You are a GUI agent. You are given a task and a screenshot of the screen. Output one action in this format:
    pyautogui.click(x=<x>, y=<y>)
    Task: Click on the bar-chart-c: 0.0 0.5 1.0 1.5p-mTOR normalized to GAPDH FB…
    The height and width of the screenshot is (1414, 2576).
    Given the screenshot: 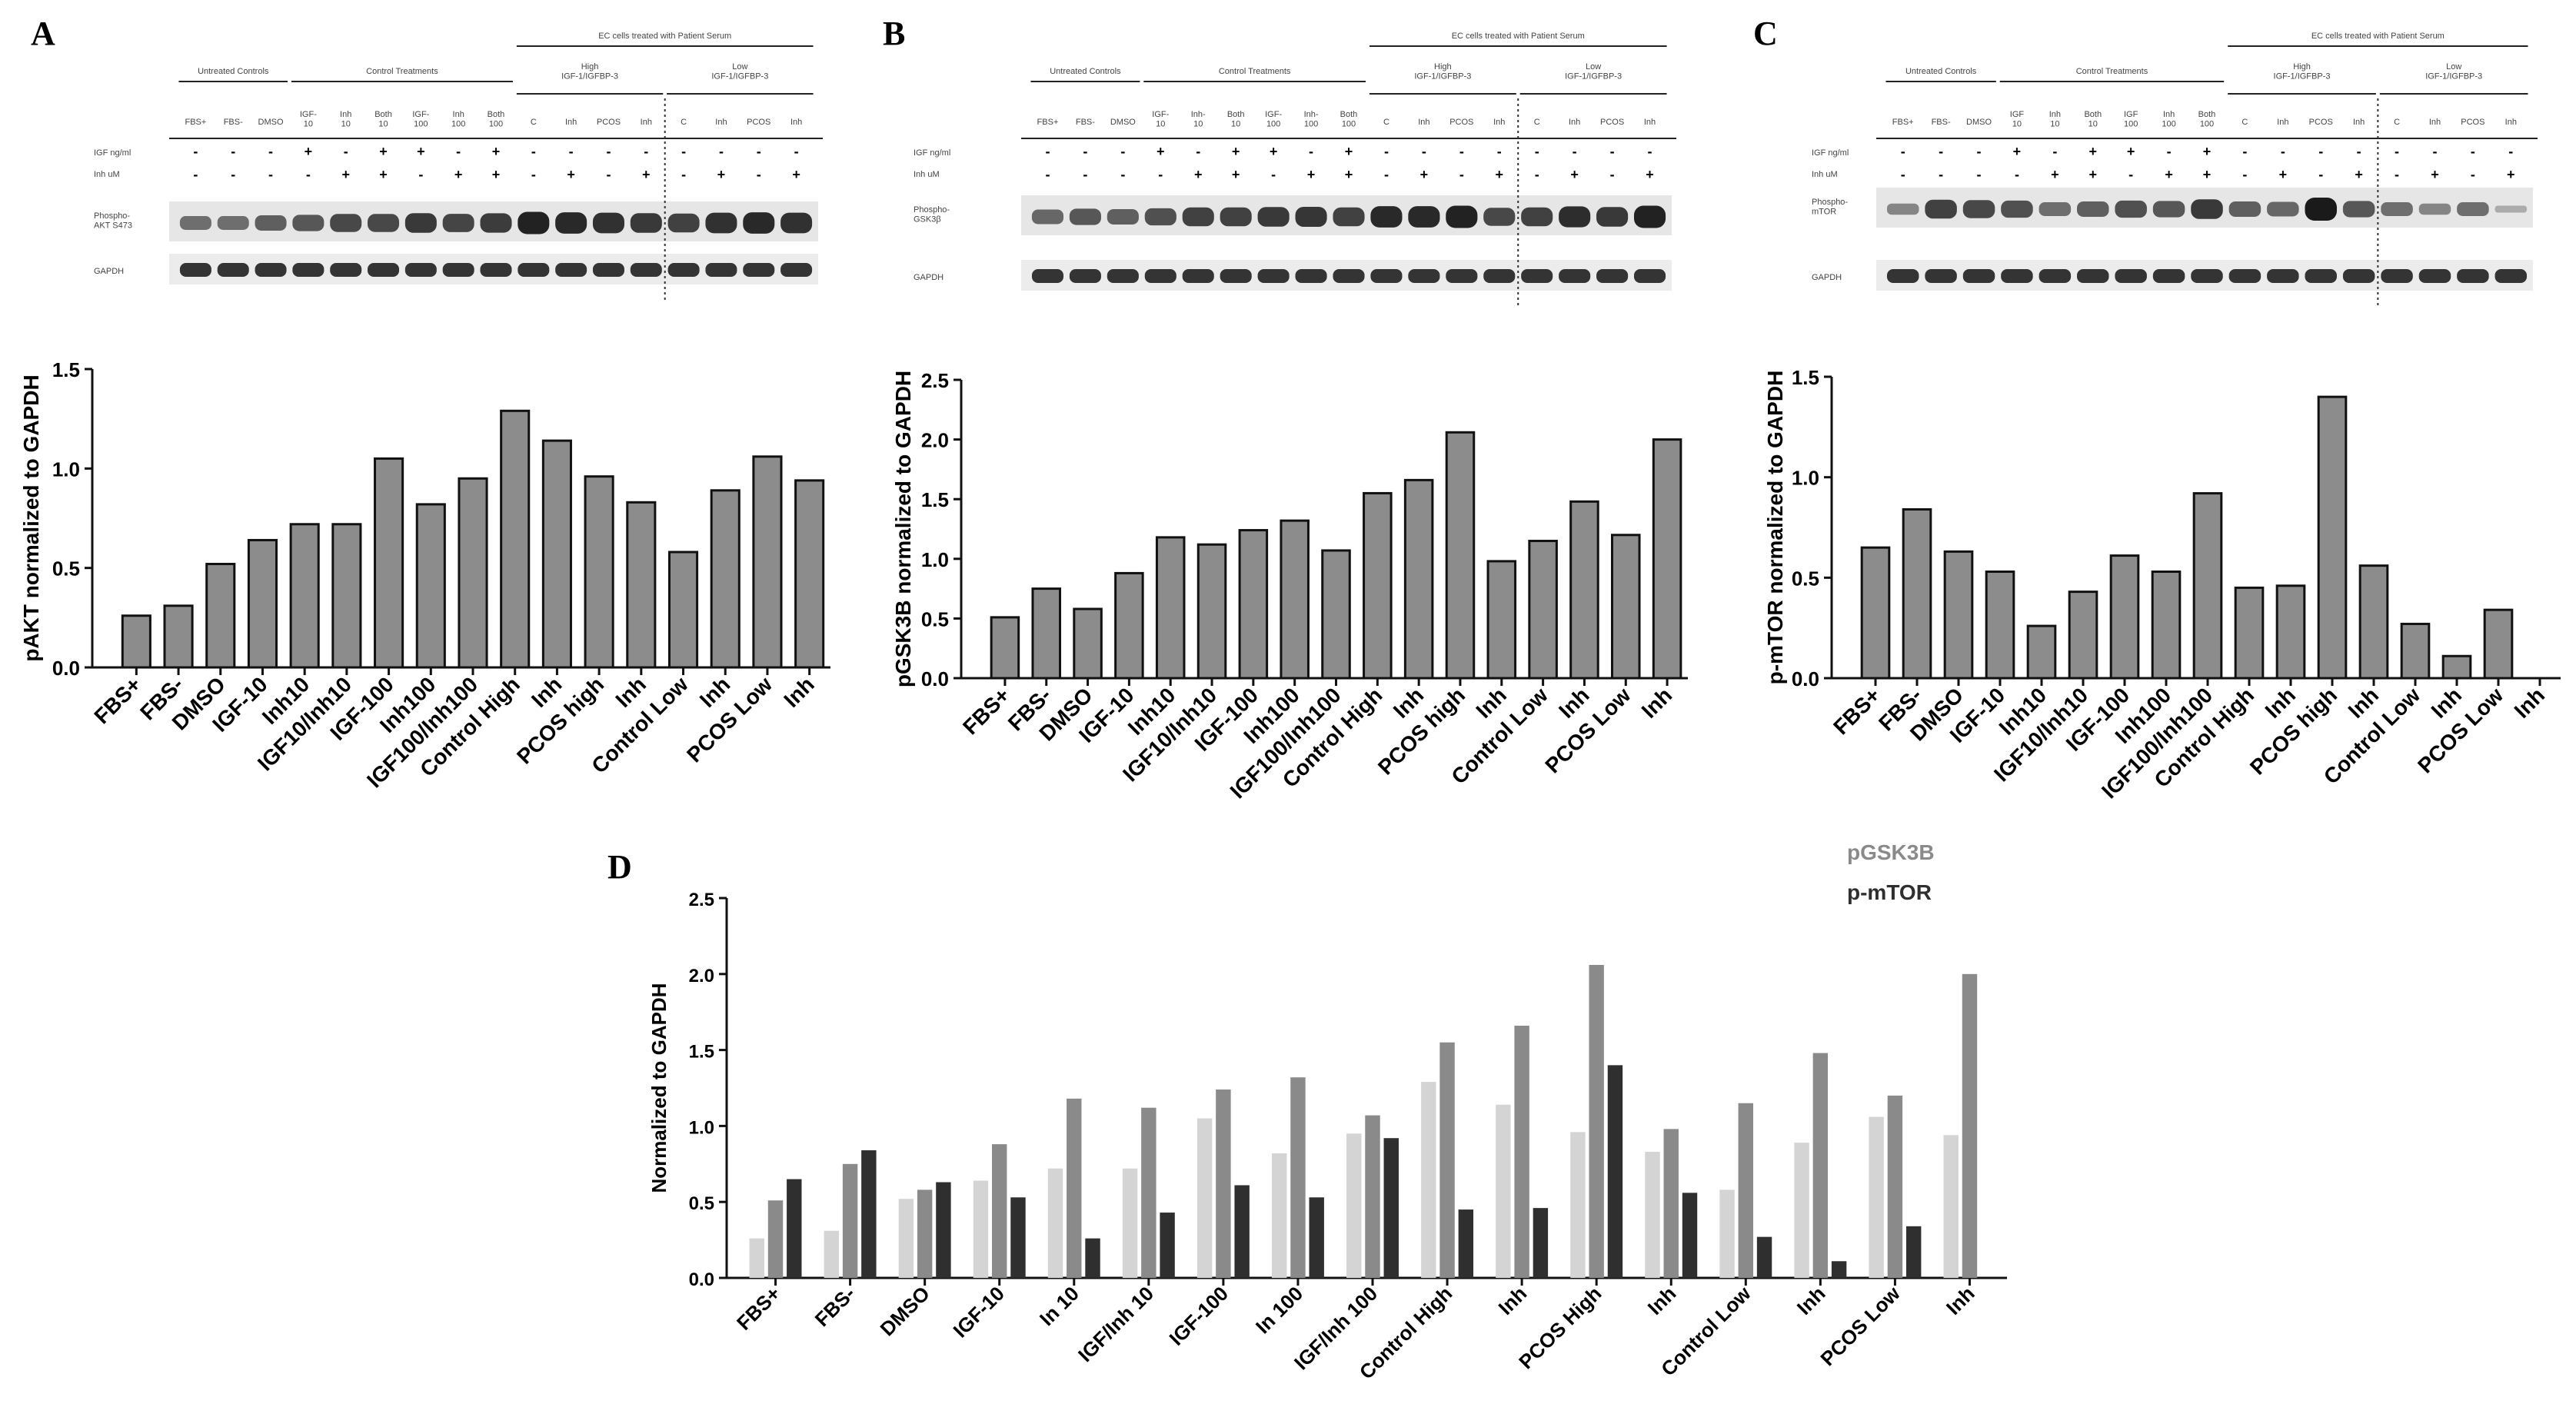 What is the action you would take?
    pyautogui.click(x=2162, y=585)
    